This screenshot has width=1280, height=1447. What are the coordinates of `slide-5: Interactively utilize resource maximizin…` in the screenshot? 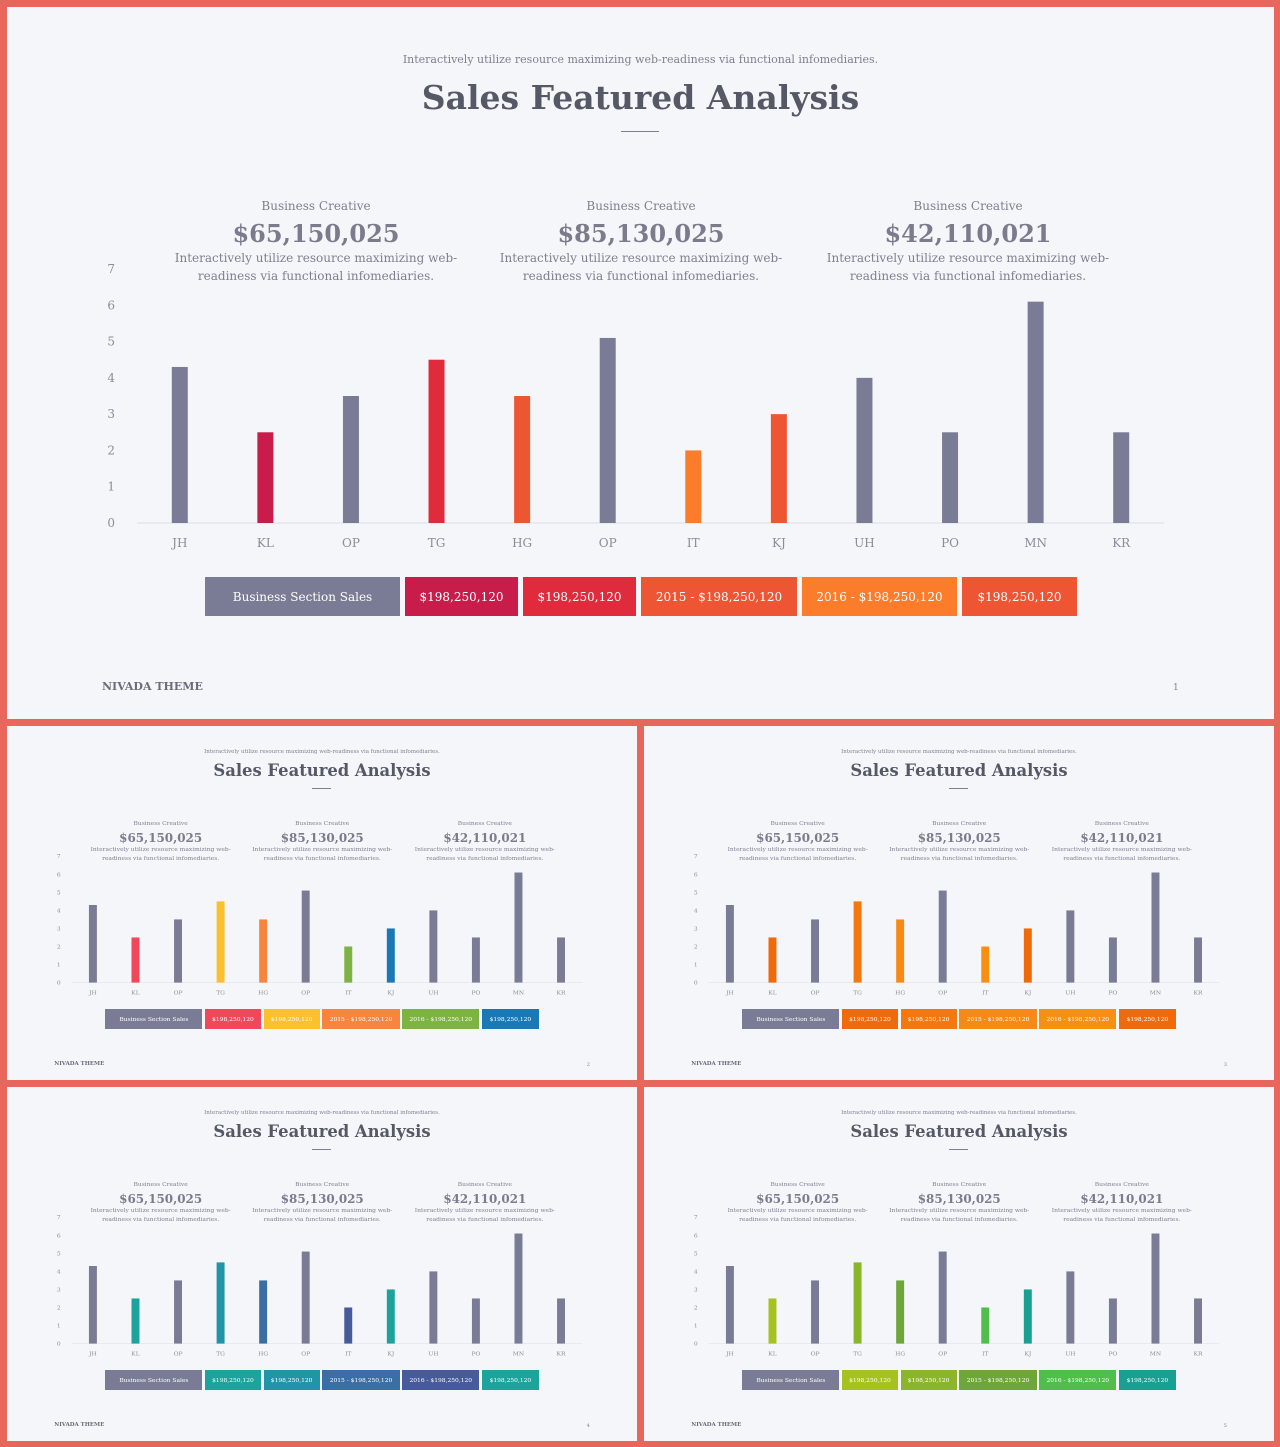 It's located at (959, 1264).